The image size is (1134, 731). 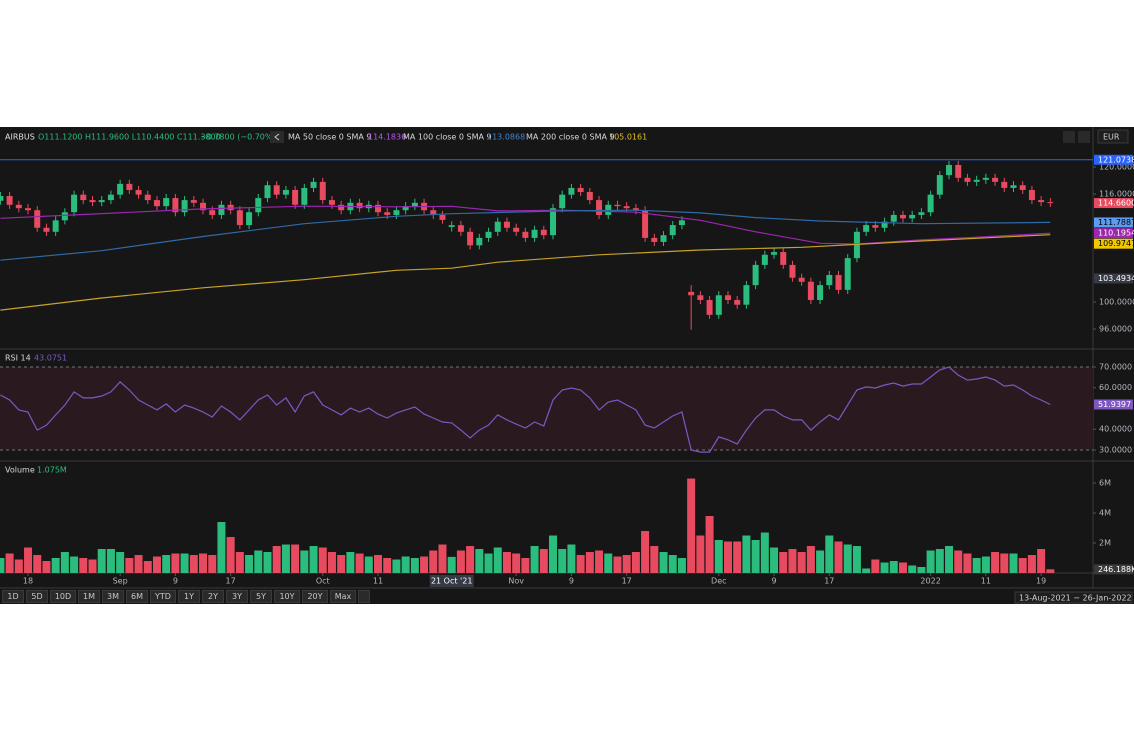 I want to click on date-range: 13-Aug-2021 − 26-Jan-2022, so click(x=1075, y=598).